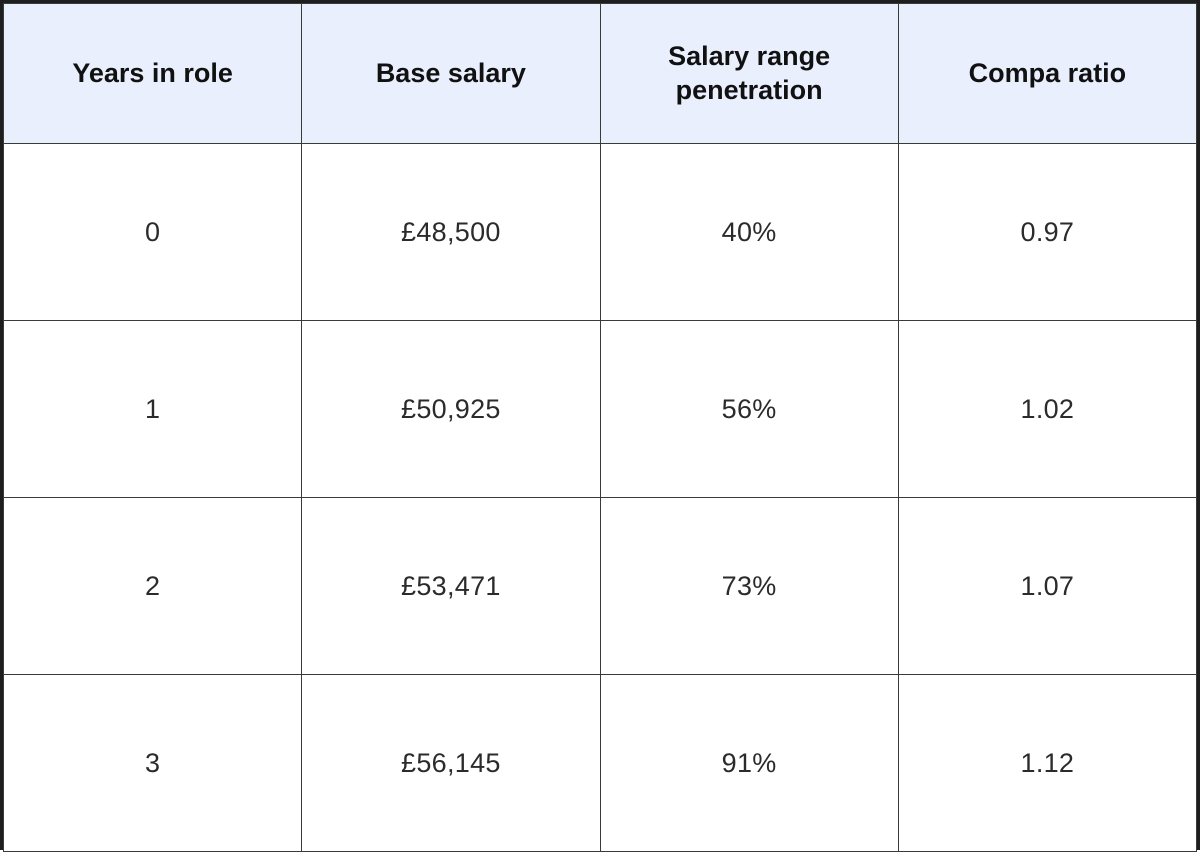 Image resolution: width=1200 pixels, height=852 pixels. I want to click on column-header-compa-ratio: Compa ratio, so click(1047, 73).